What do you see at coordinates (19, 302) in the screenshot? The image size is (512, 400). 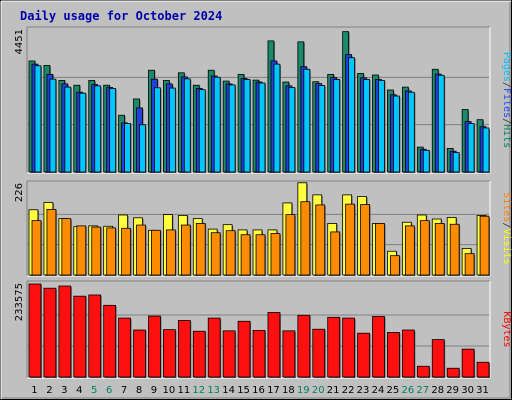 I see `y-max-label: 233575` at bounding box center [19, 302].